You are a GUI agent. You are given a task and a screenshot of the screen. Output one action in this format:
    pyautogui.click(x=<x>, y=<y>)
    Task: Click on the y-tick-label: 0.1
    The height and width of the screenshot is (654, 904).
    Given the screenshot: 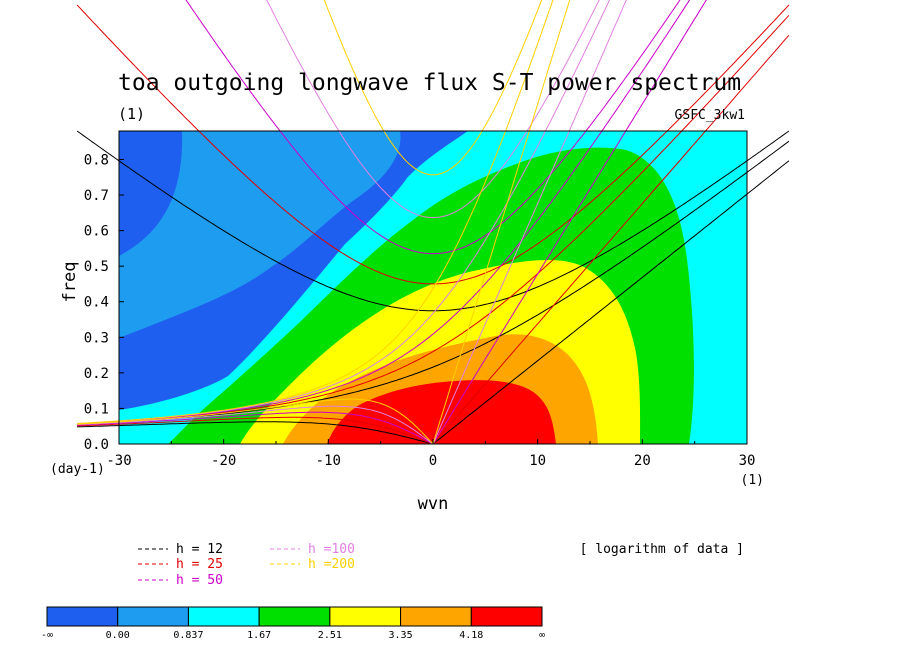 What is the action you would take?
    pyautogui.click(x=96, y=409)
    